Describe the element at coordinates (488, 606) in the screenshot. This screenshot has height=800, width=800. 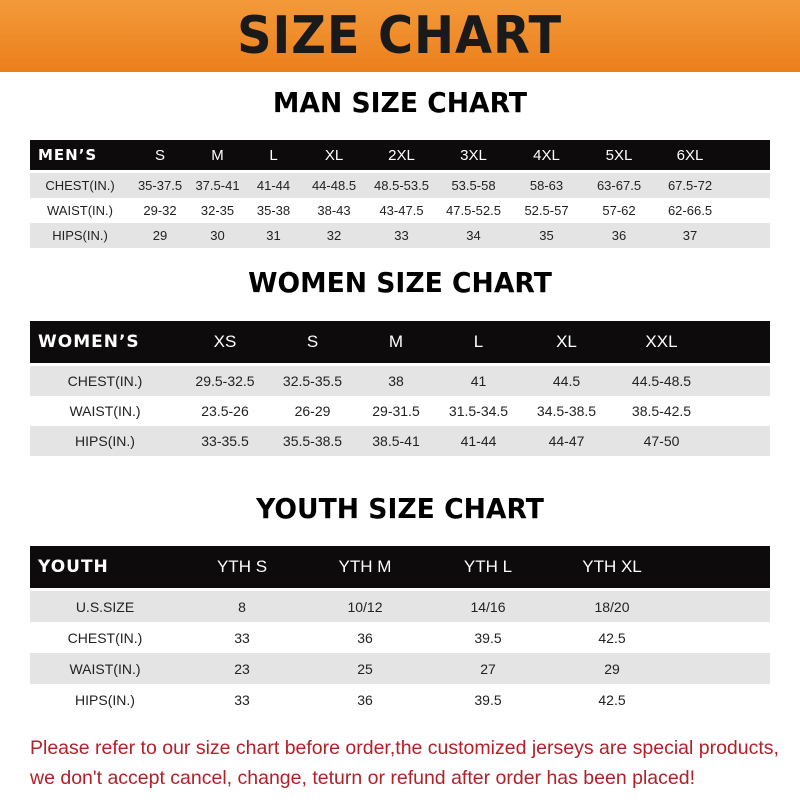
I see `table-cell: 14/16` at that location.